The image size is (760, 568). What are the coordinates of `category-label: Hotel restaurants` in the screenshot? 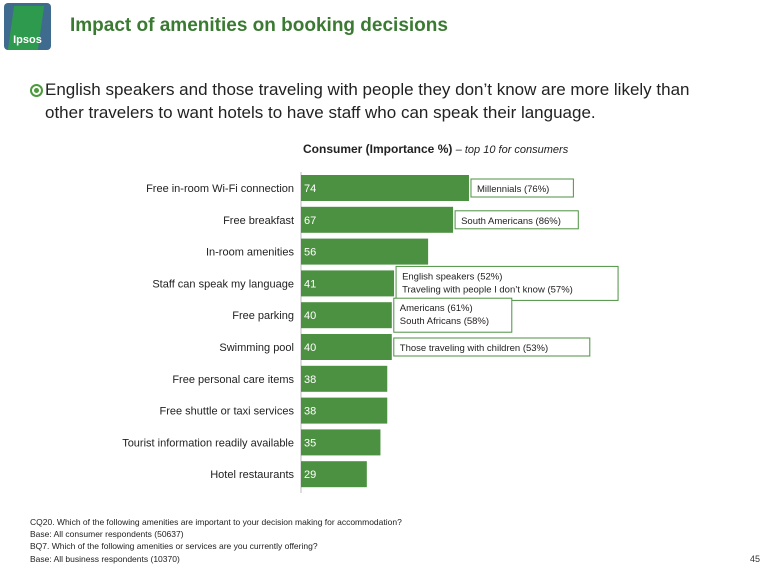 It's located at (252, 475).